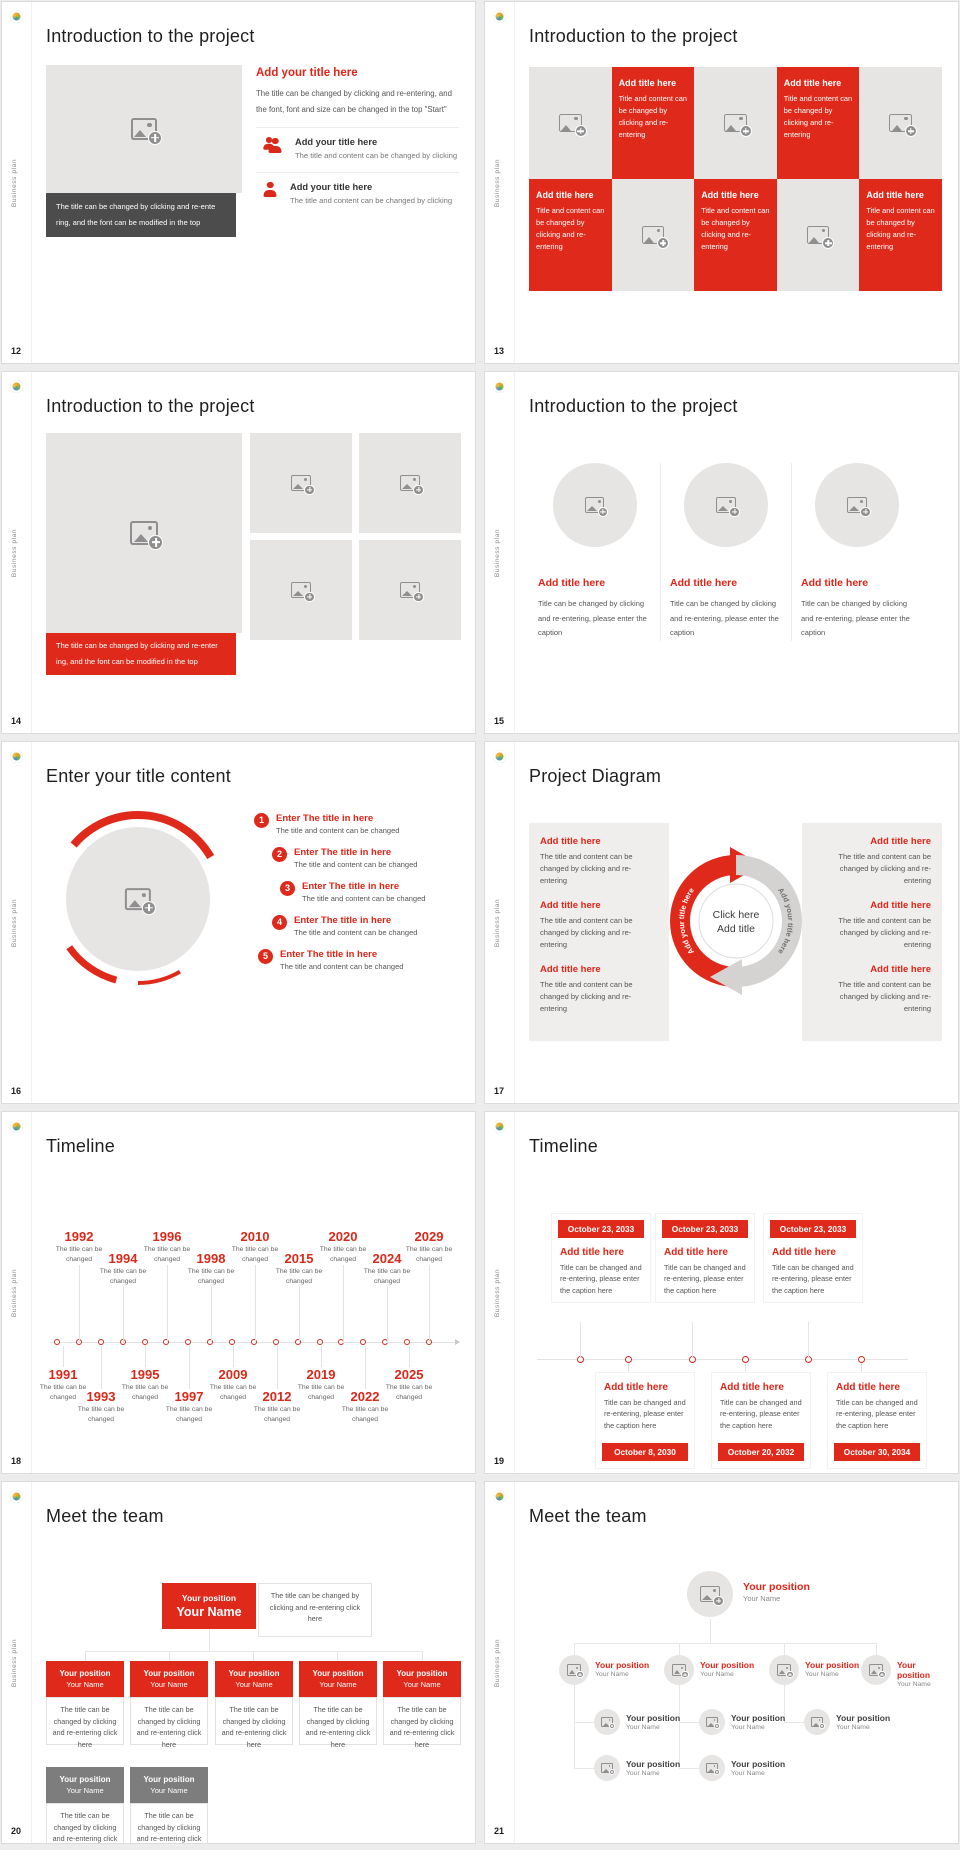  I want to click on slide-left-strip: Business plan 15, so click(500, 552).